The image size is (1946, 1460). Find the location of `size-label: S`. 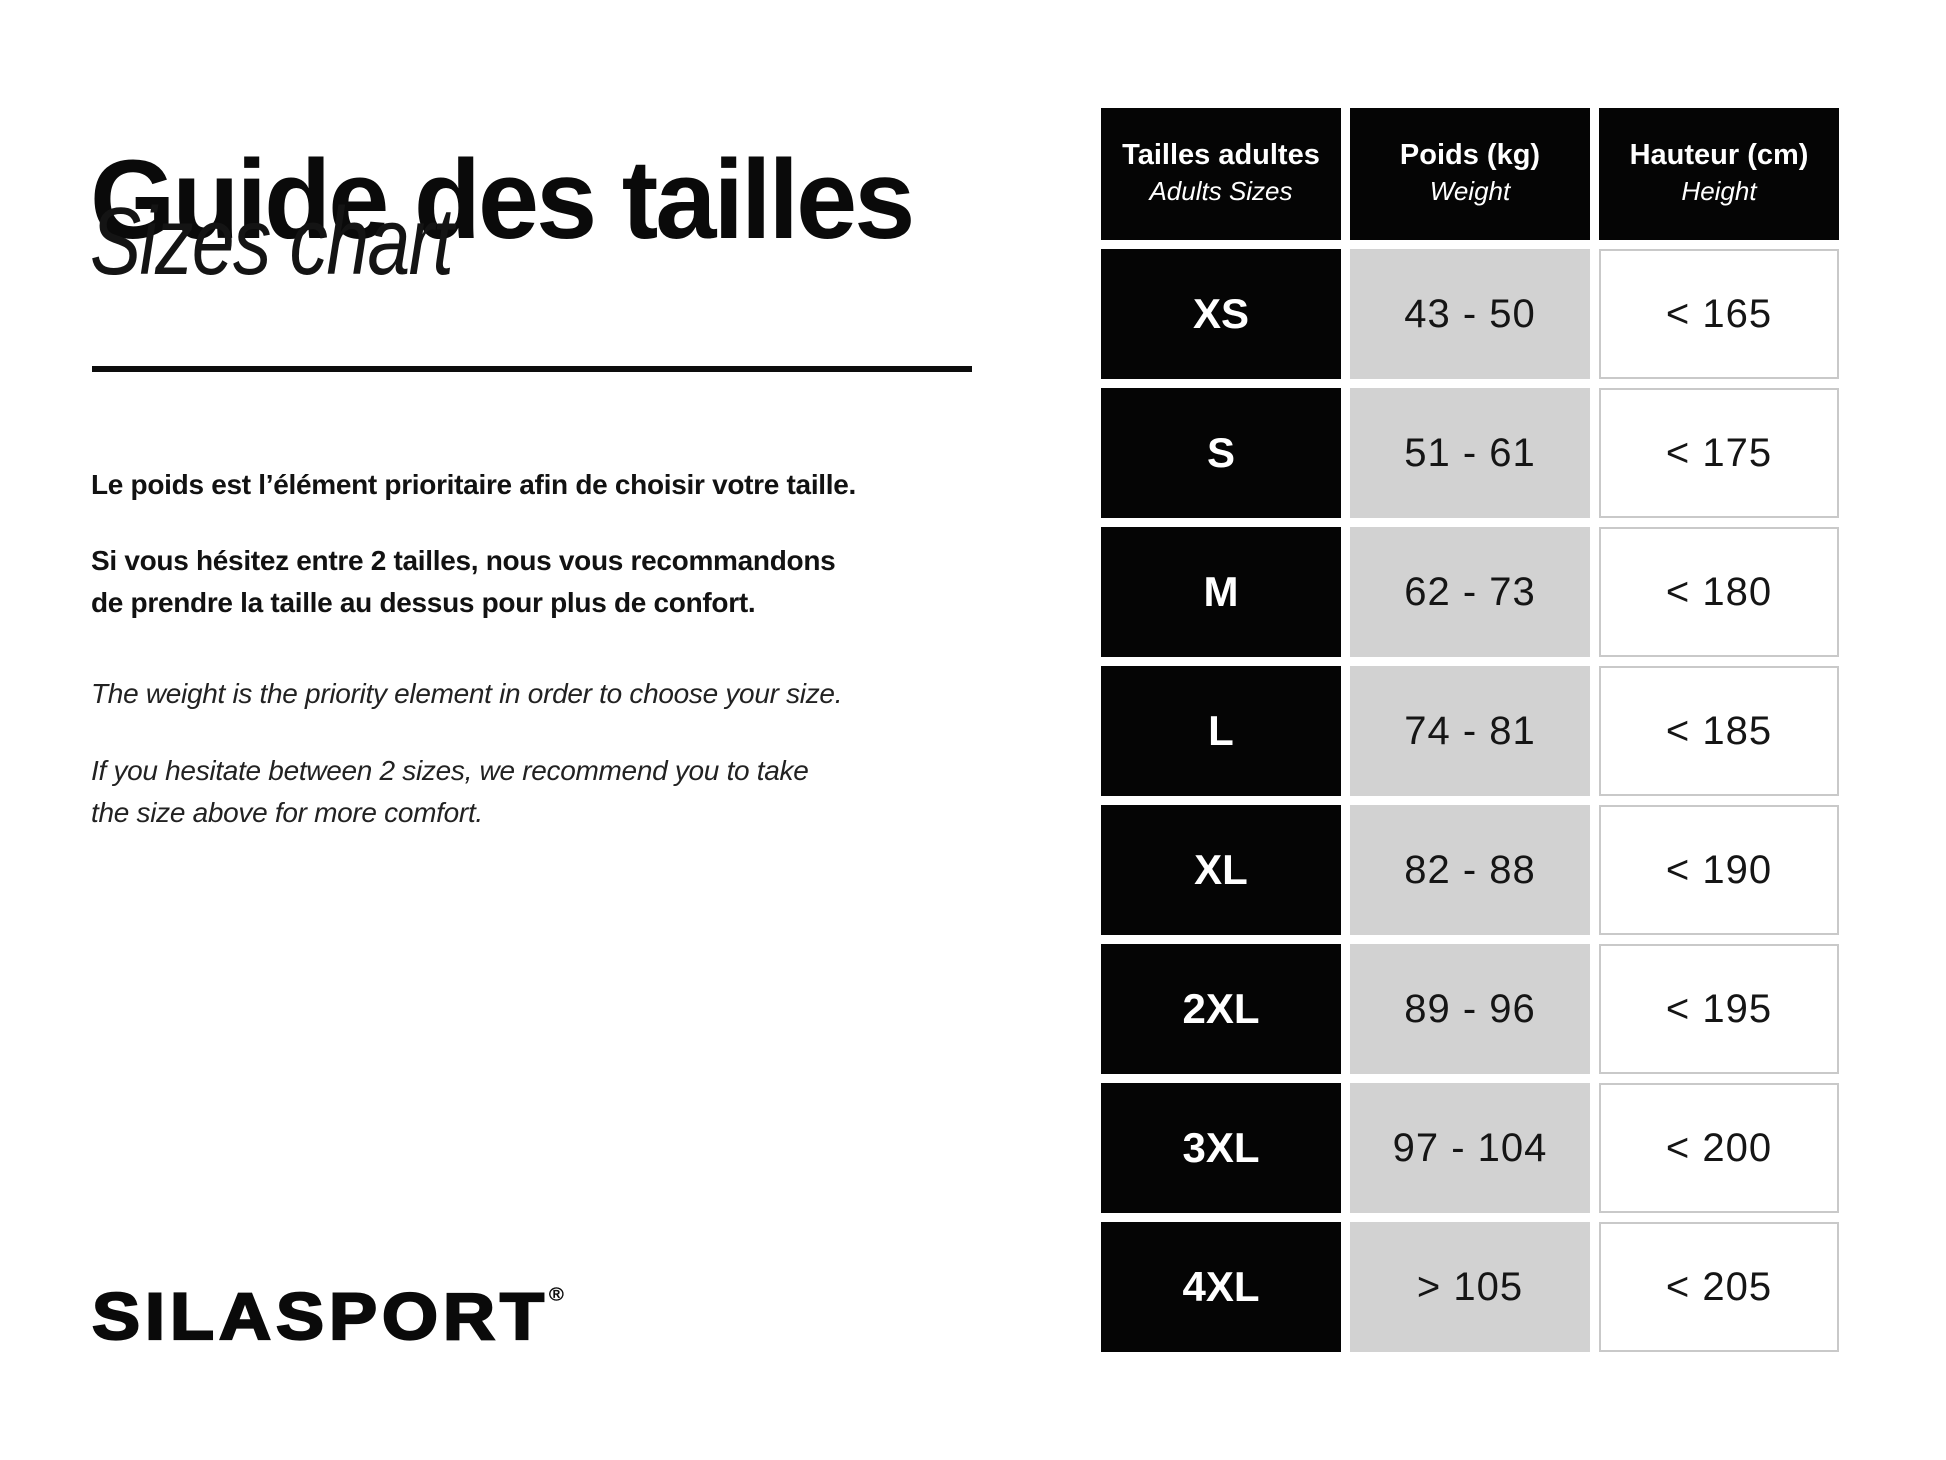

size-label: S is located at coordinates (1220, 452).